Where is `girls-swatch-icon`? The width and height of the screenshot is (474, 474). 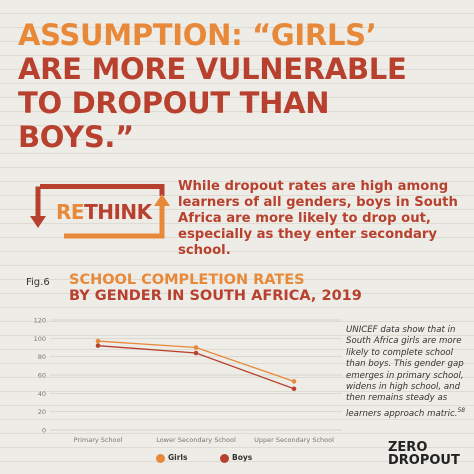
girls-swatch-icon is located at coordinates (160, 458).